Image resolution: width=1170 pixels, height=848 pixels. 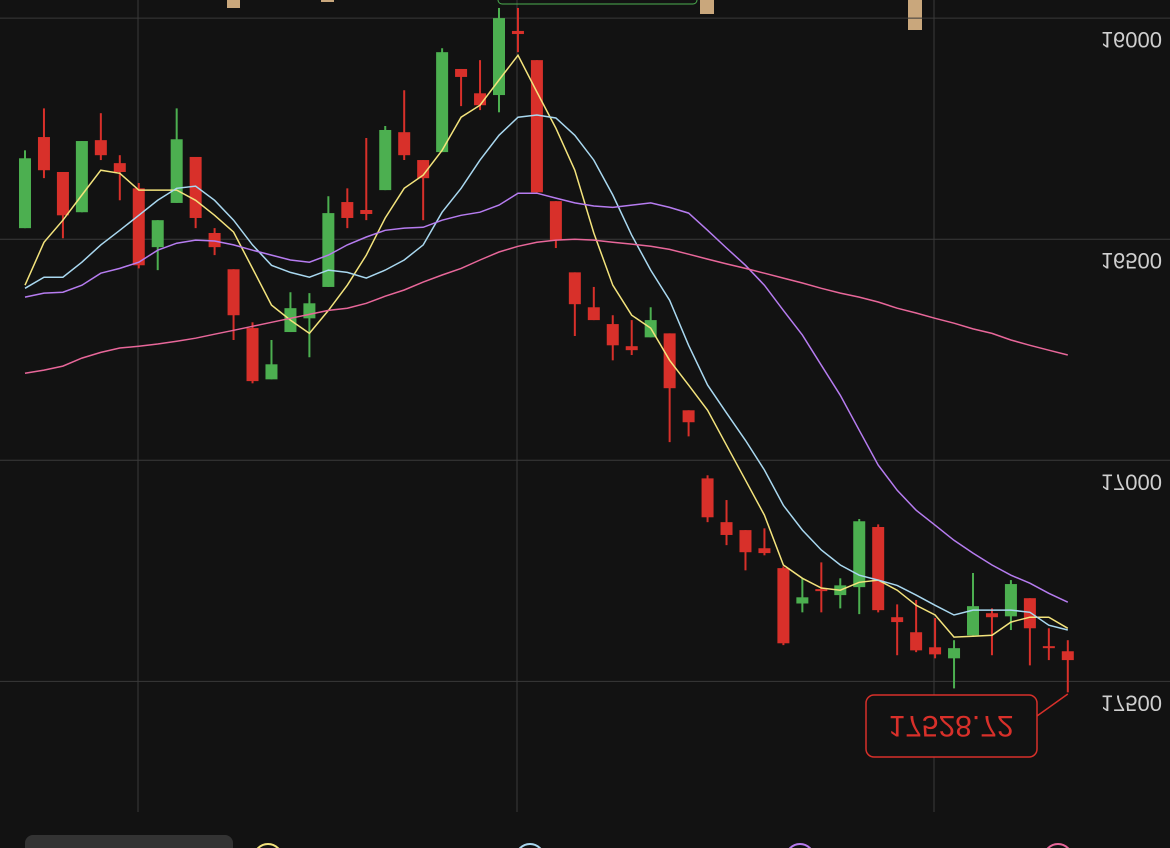 I want to click on y-tick-label: 17000, so click(x=1131, y=481).